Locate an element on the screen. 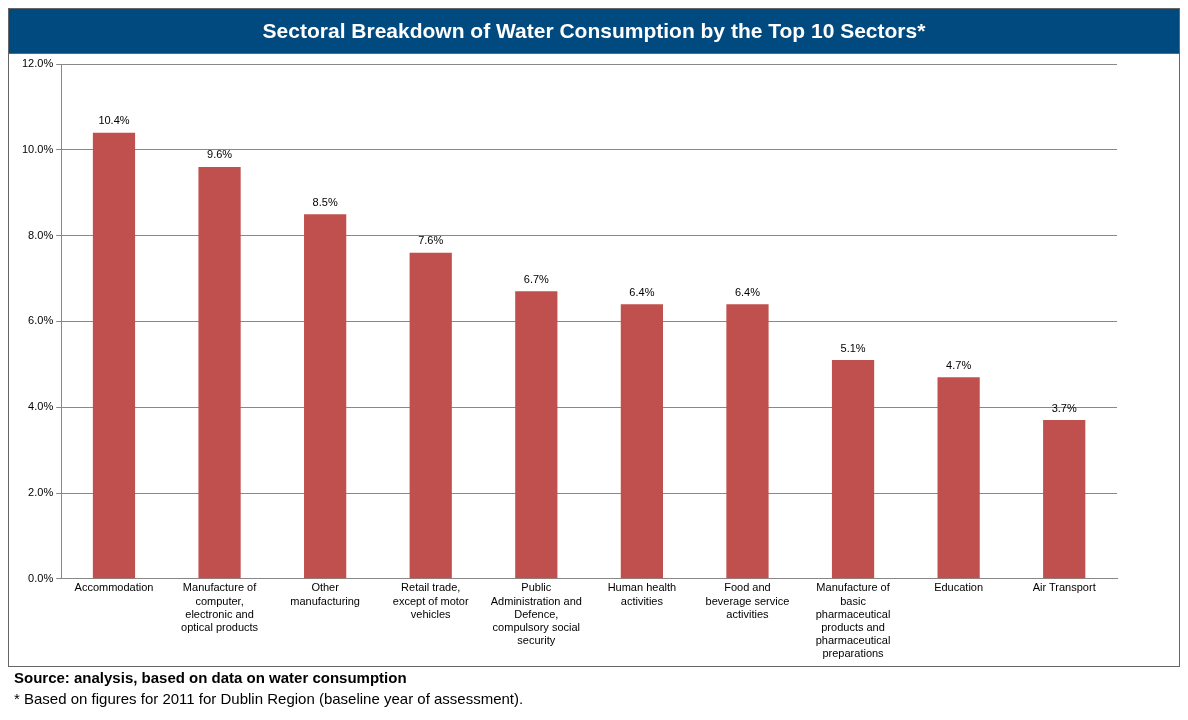 This screenshot has height=720, width=1188. text: * Based on figures for 2011 for Dublin Region (baseline year of assessment). is located at coordinates (269, 699).